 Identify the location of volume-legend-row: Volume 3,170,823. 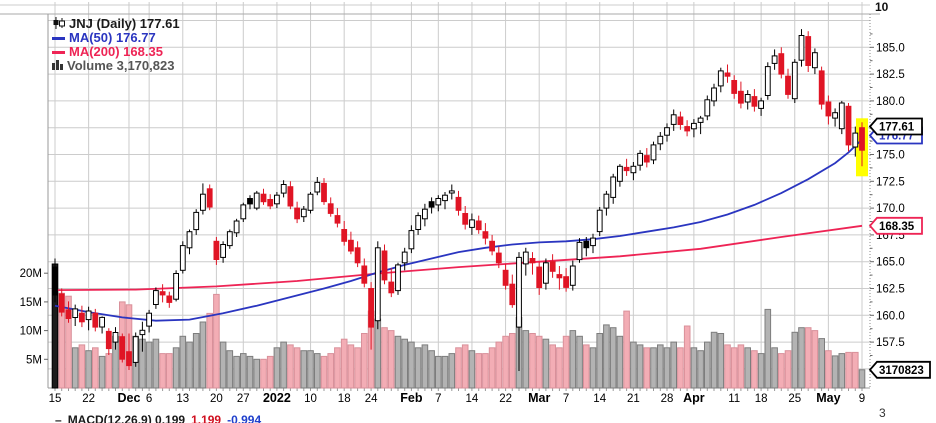
(116, 66).